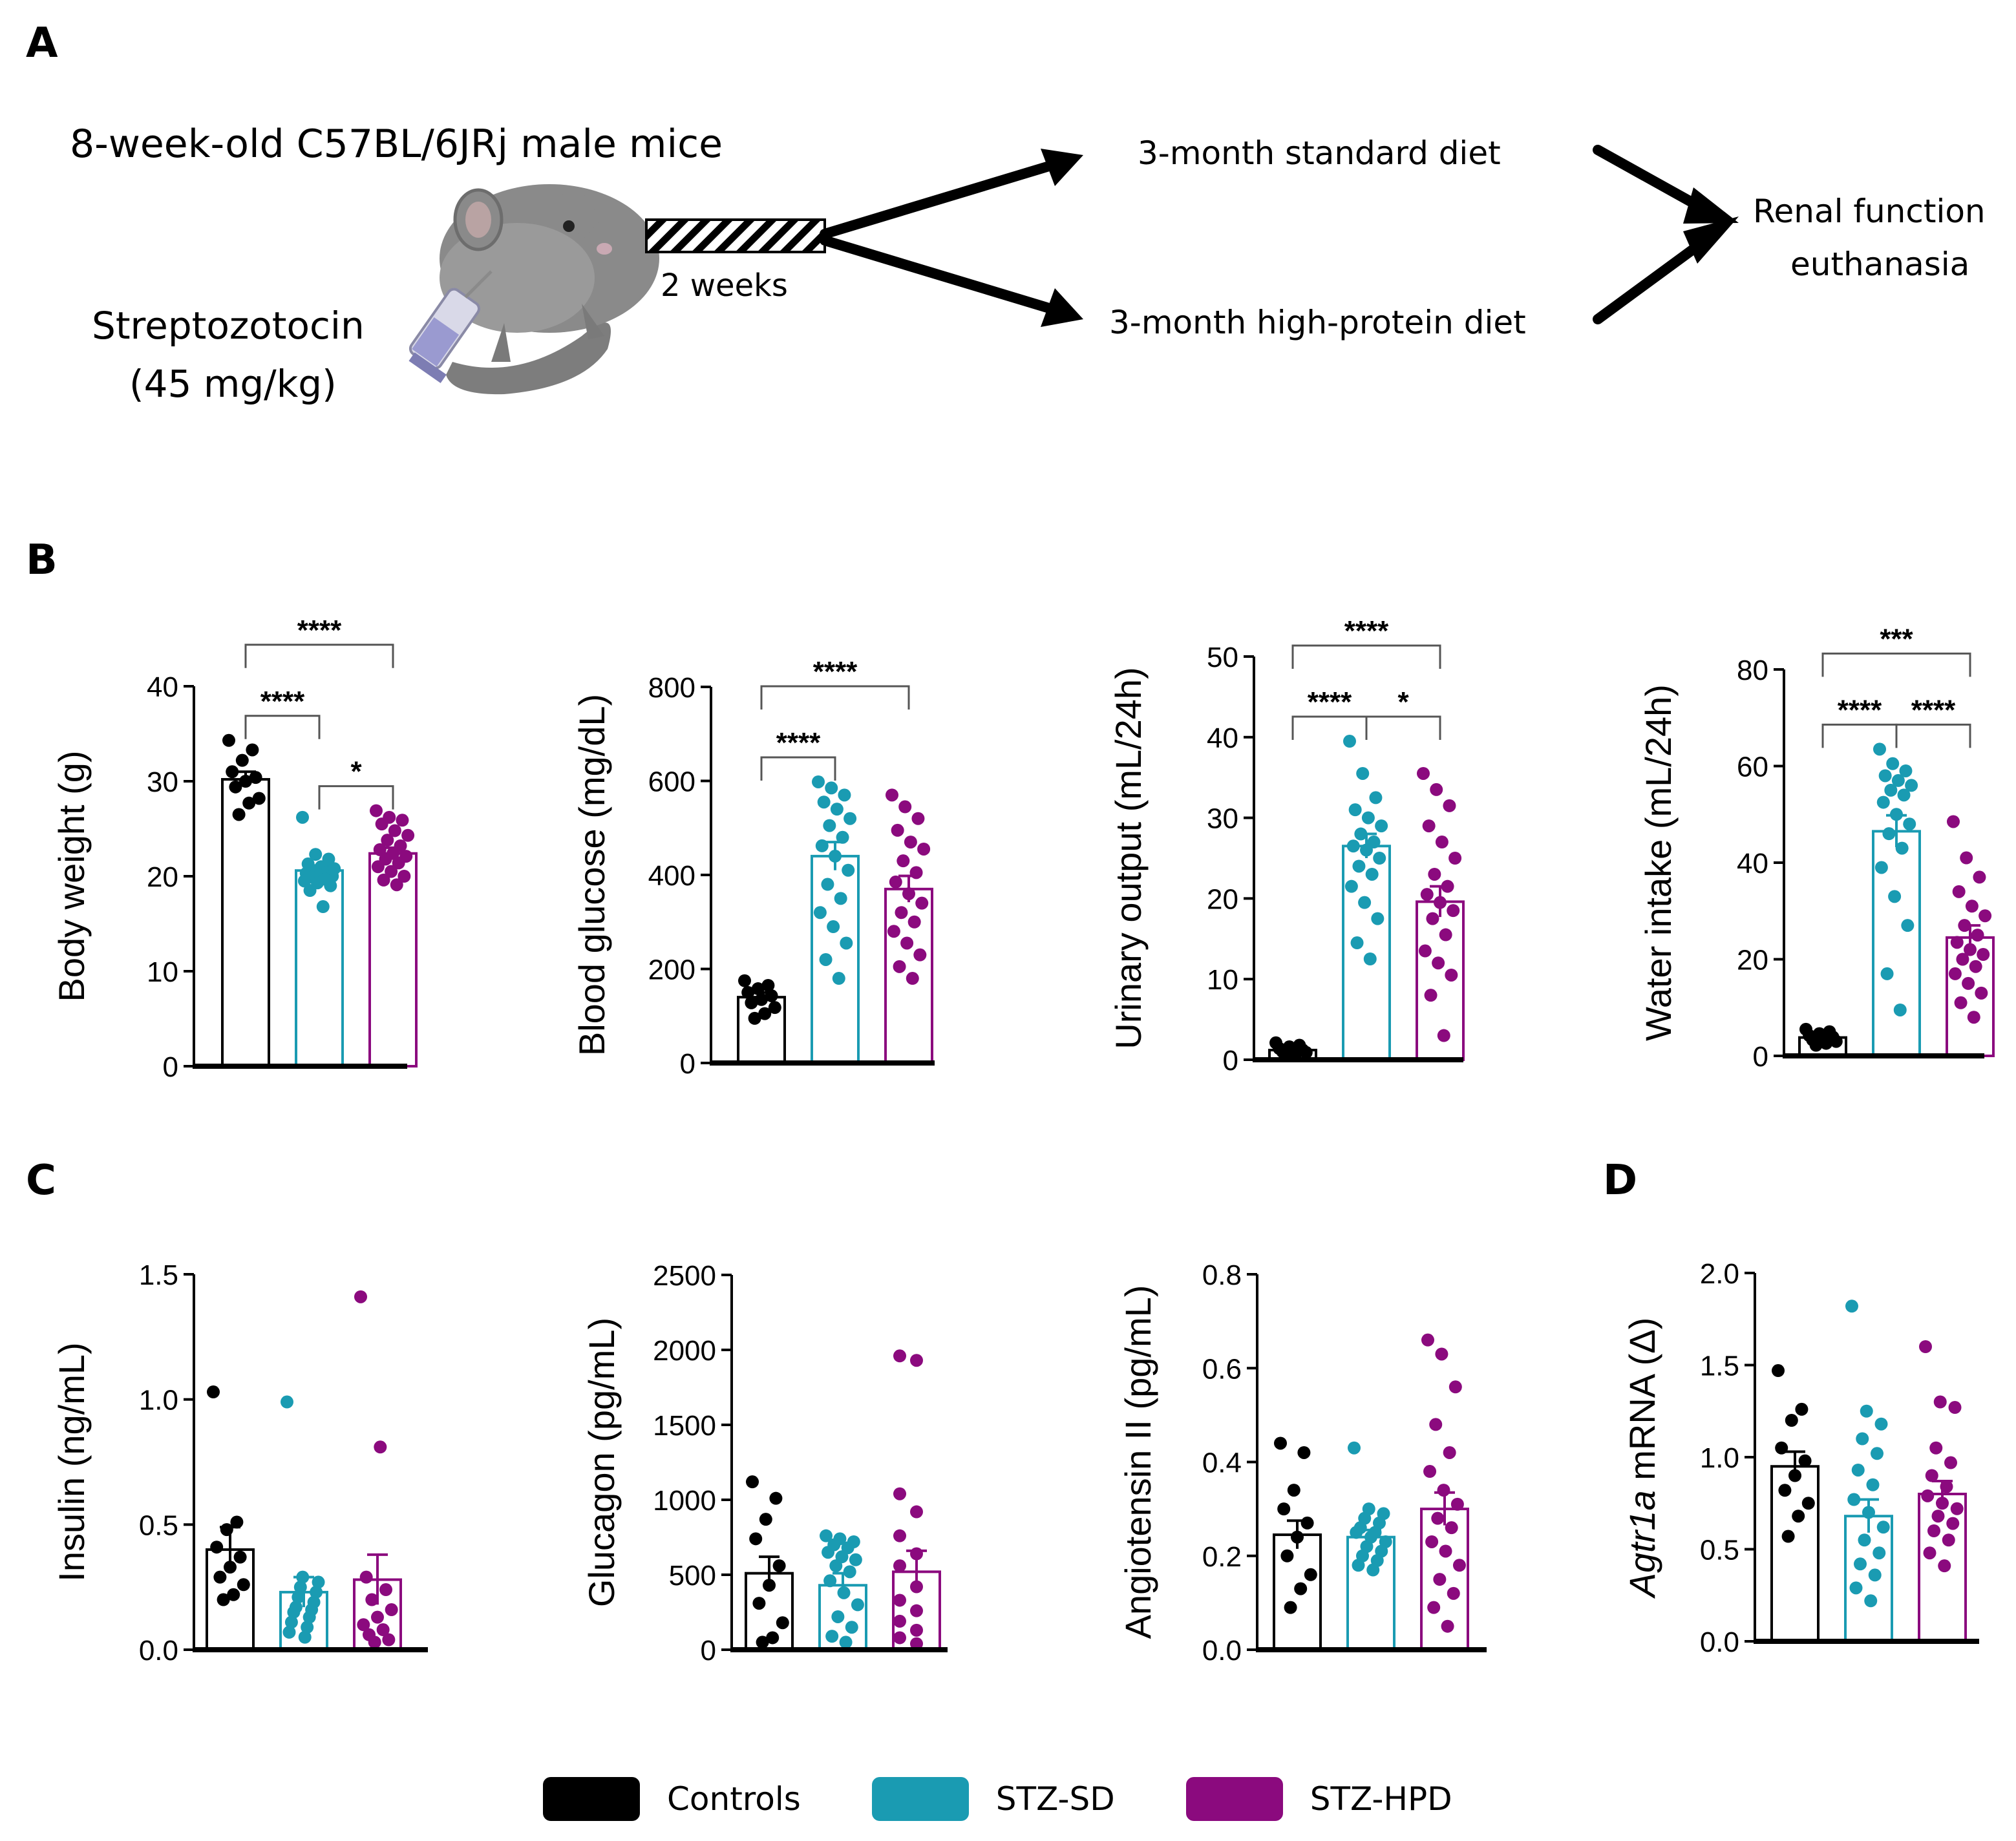  I want to click on y-tick-label: 10, so click(162, 972).